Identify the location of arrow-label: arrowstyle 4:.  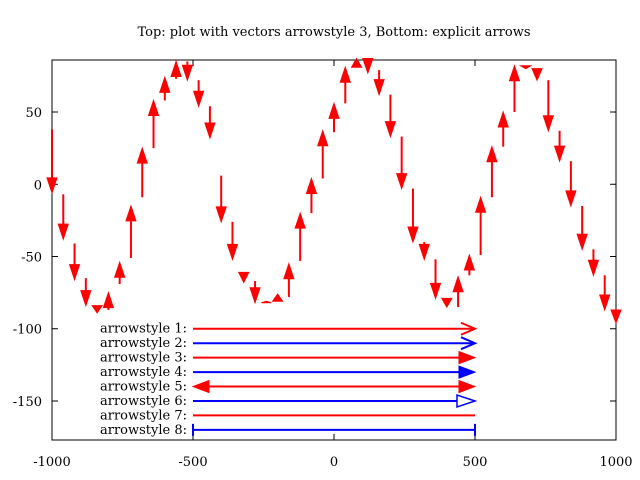
(143, 372).